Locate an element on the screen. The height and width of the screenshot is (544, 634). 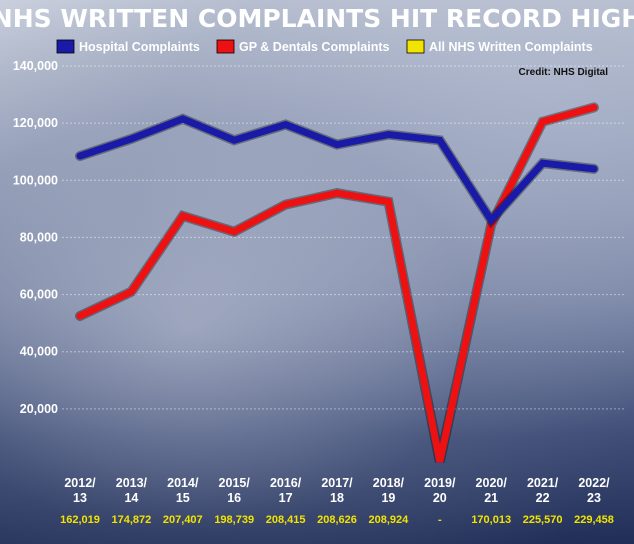
y-tick-label: 20,000 is located at coordinates (39, 409).